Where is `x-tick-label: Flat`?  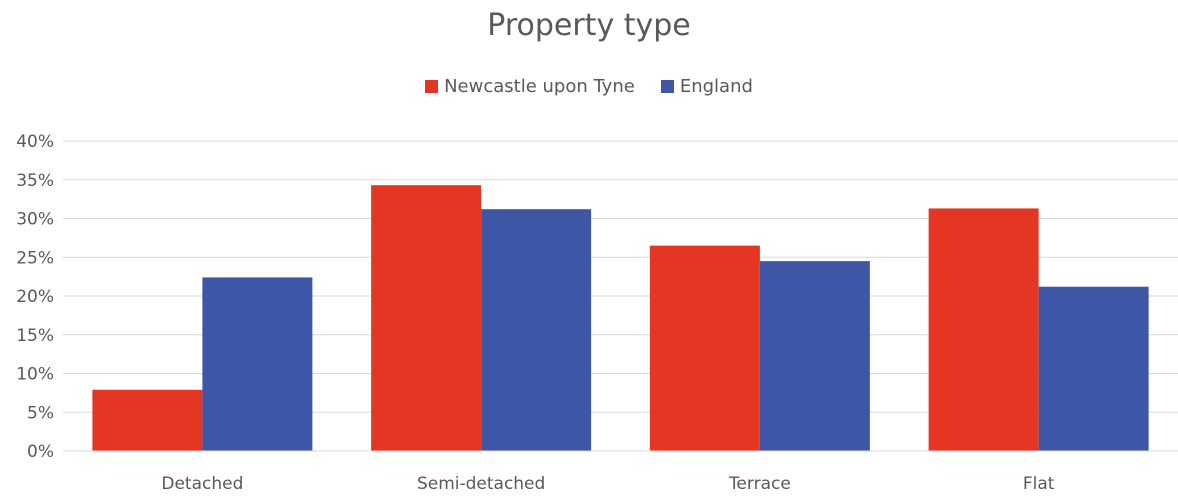
x-tick-label: Flat is located at coordinates (1039, 484).